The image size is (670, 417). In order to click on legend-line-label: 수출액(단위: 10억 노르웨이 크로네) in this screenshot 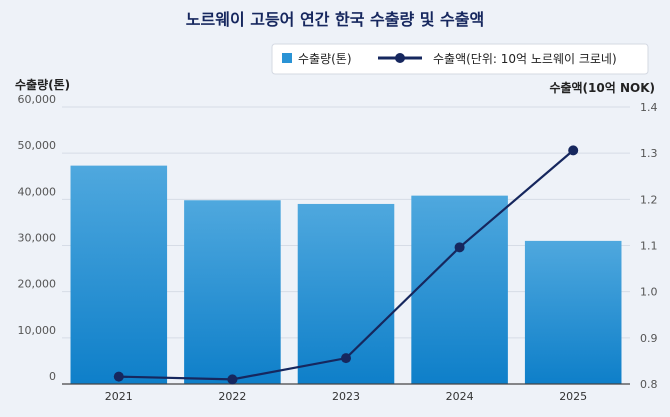, I will do `click(525, 59)`.